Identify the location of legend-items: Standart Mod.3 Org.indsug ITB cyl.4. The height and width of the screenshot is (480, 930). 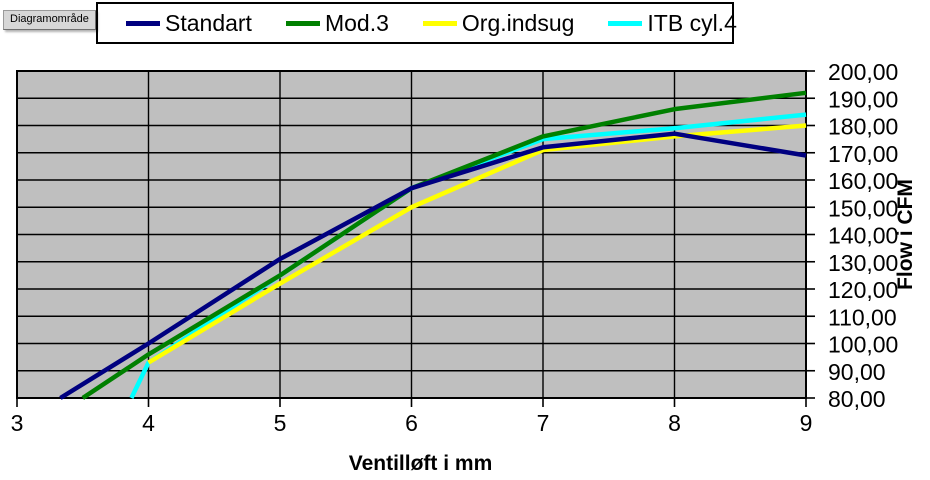
(417, 22).